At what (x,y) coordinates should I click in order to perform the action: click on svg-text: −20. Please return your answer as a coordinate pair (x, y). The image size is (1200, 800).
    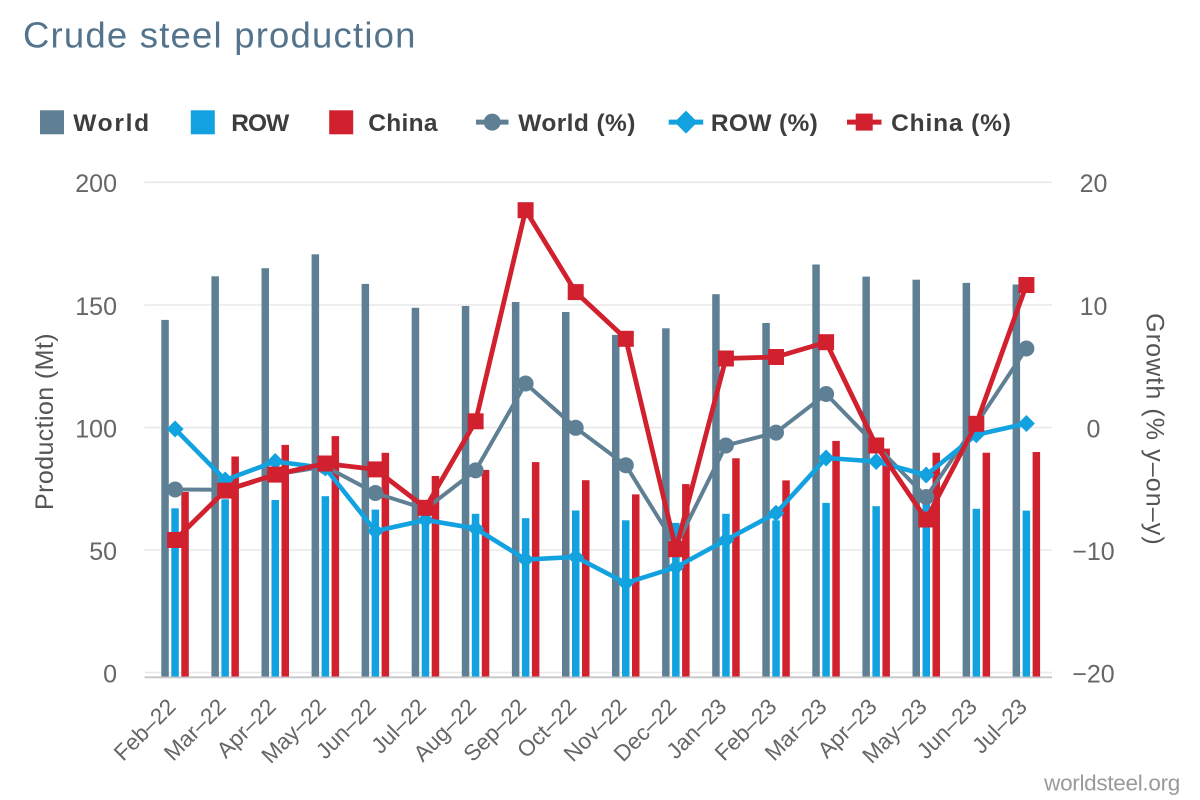
    Looking at the image, I should click on (1093, 674).